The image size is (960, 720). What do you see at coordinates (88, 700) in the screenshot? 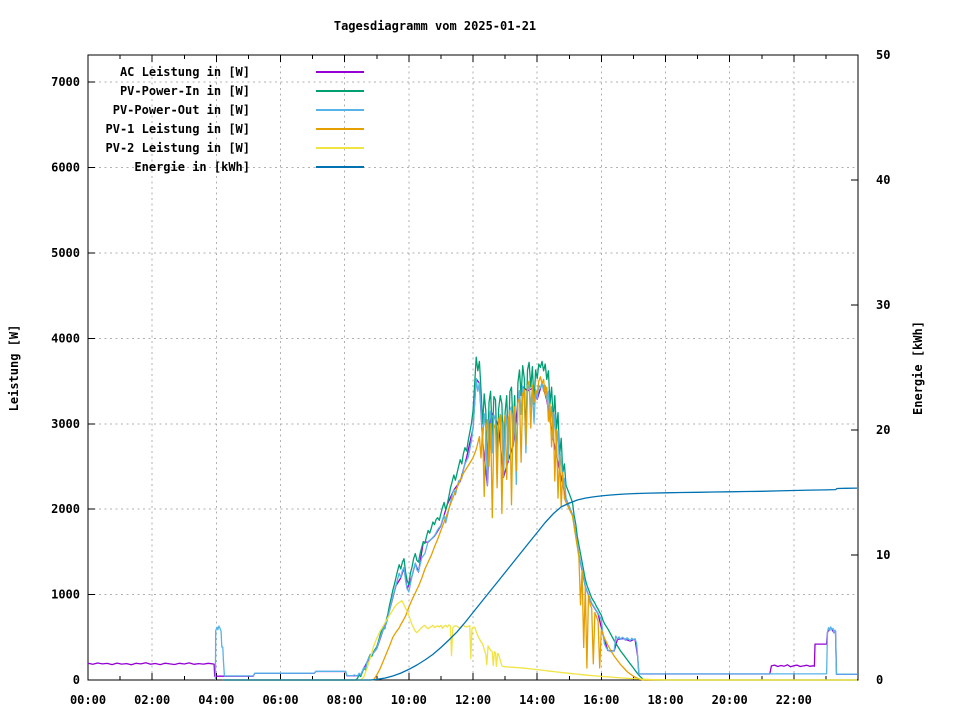
I see `x-tick-label: 00:00` at bounding box center [88, 700].